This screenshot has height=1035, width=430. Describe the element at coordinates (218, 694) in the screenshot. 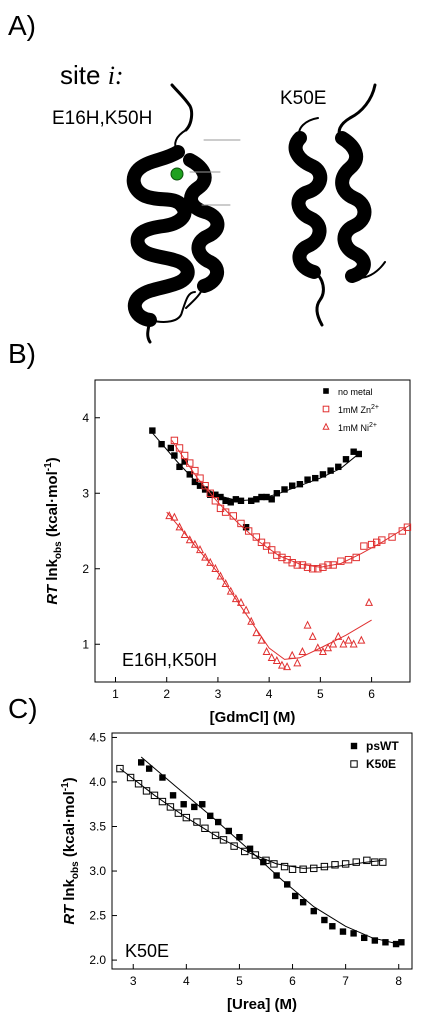

I see `x-tick-label: 3` at that location.